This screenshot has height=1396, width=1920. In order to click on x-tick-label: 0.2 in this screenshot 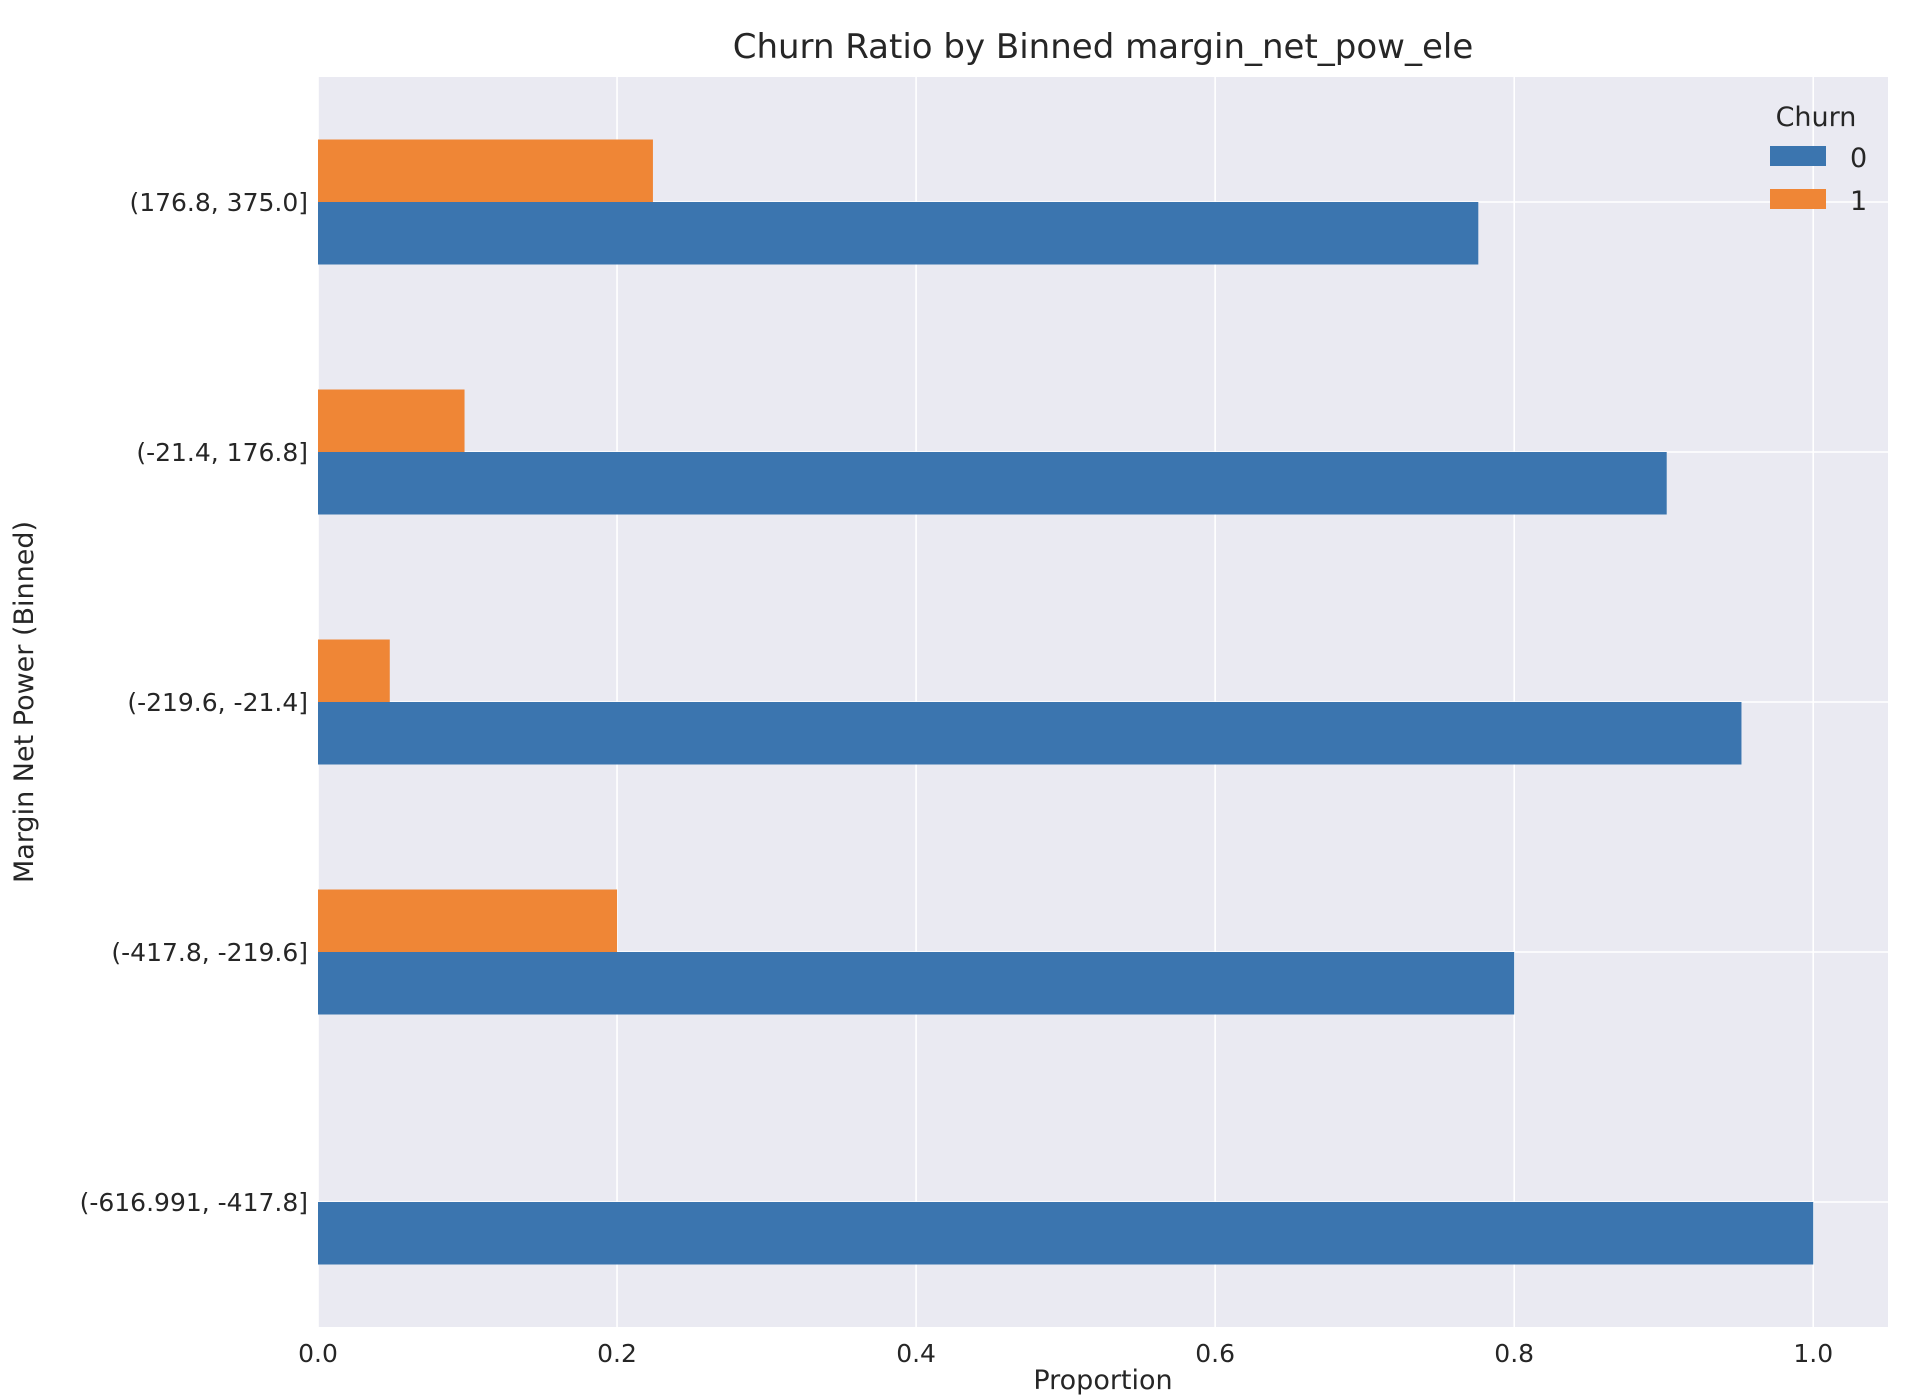, I will do `click(617, 1353)`.